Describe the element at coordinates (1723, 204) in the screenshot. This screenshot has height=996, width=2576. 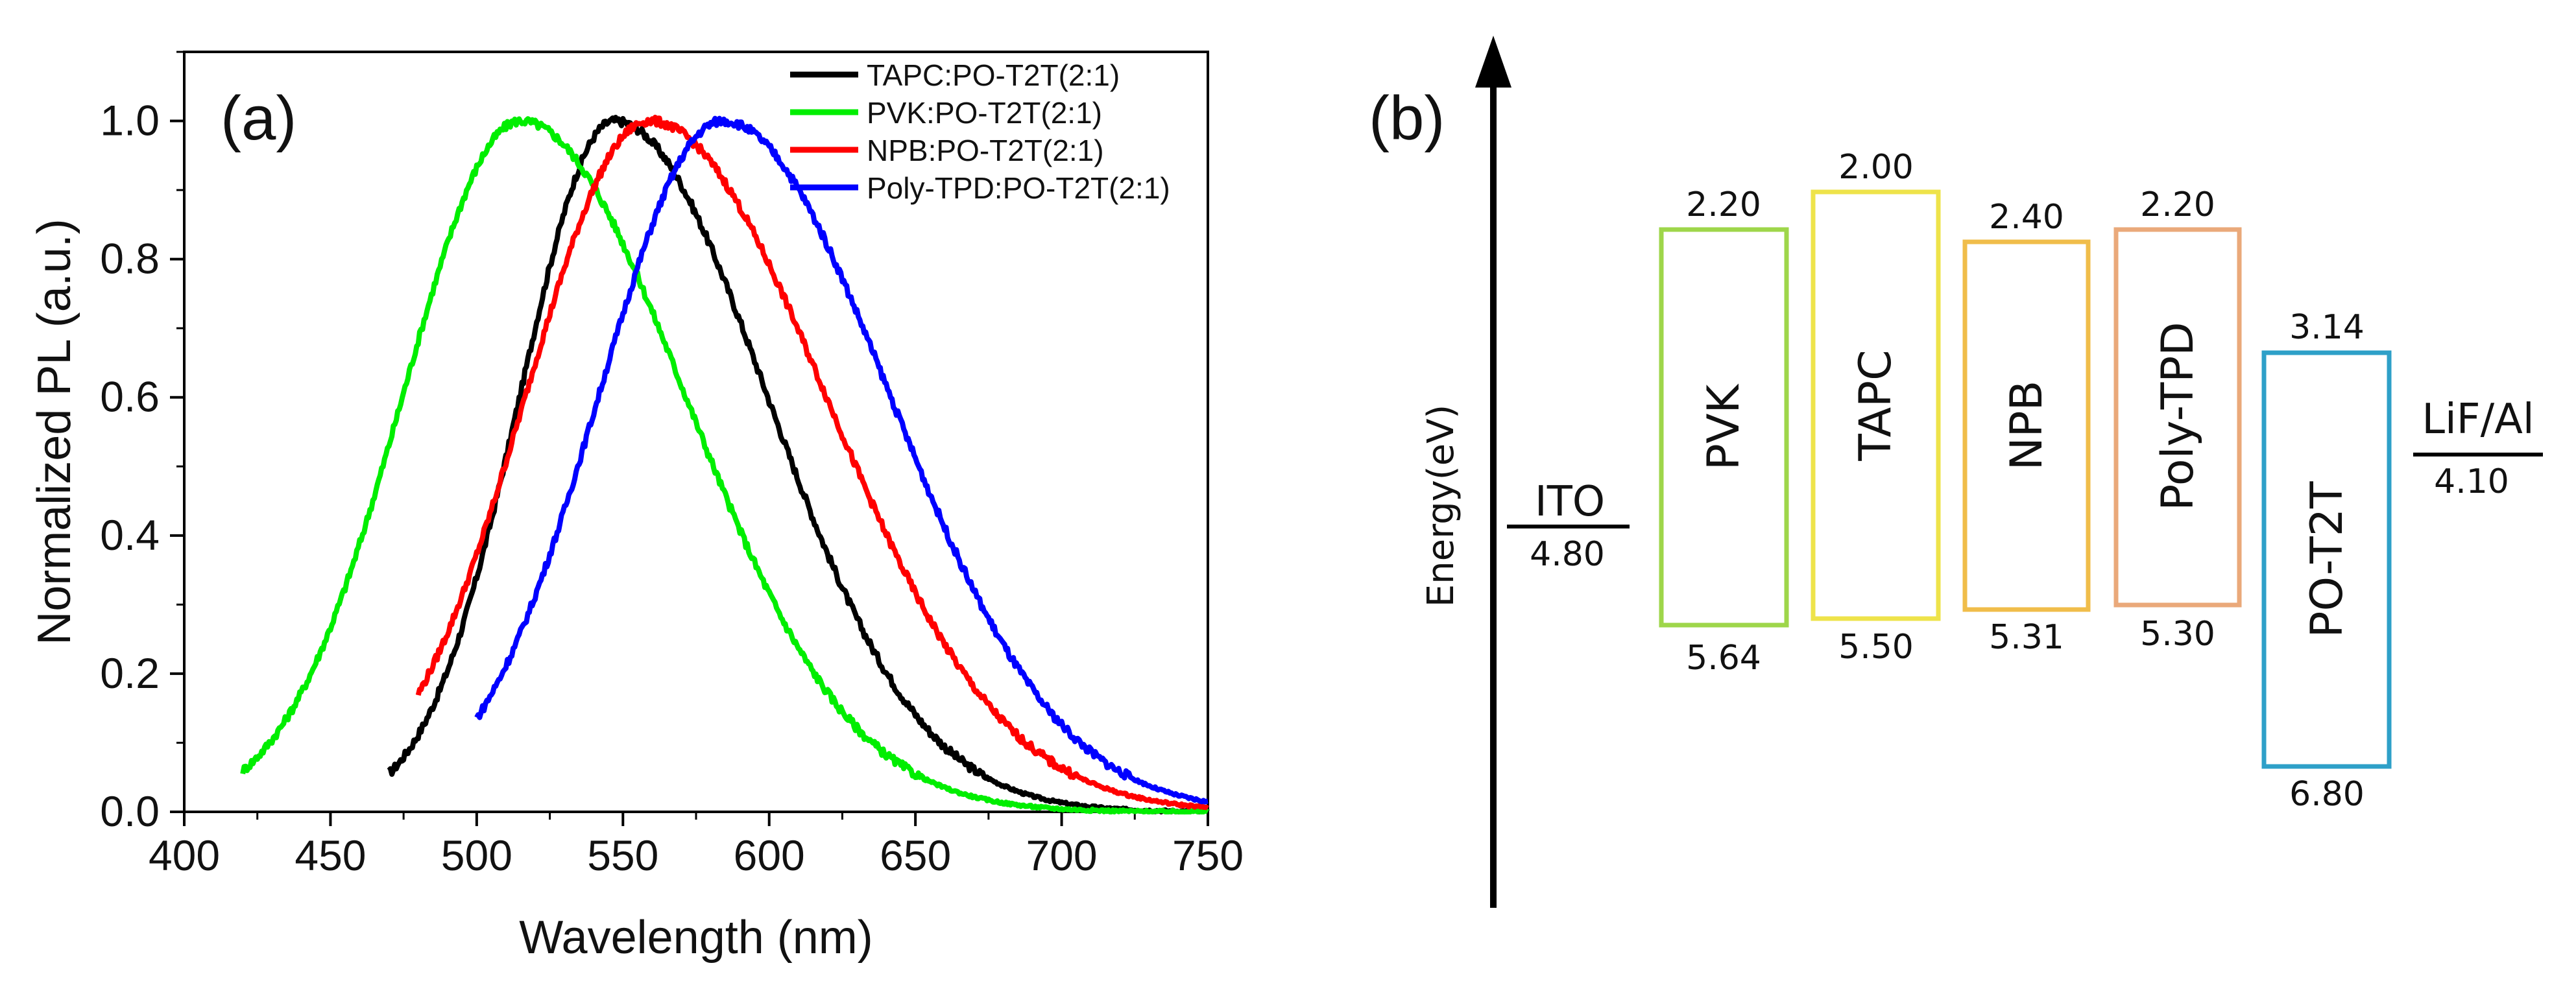
I see `pvk-lumo: 2.20` at that location.